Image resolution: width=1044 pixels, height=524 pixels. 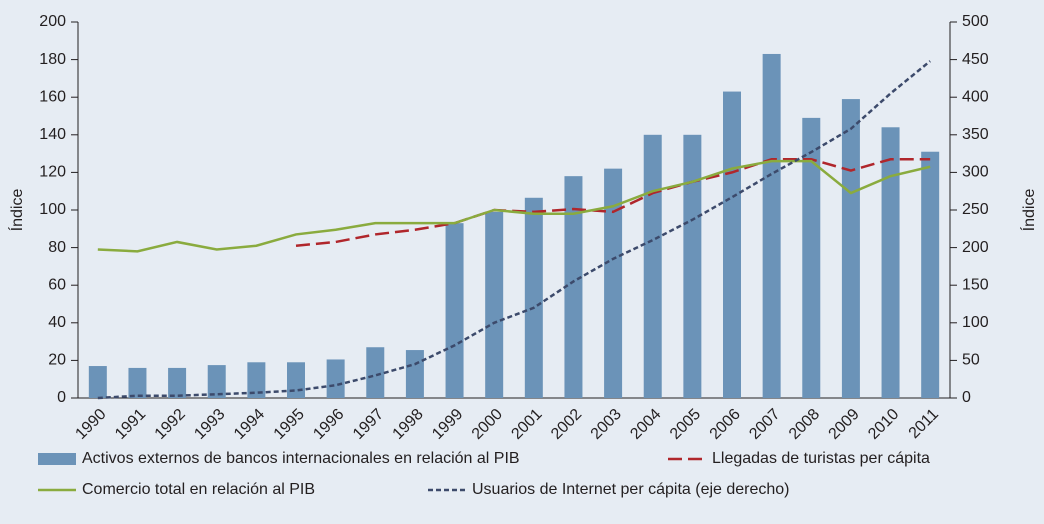 What do you see at coordinates (844, 424) in the screenshot?
I see `x-tick-label: 2009` at bounding box center [844, 424].